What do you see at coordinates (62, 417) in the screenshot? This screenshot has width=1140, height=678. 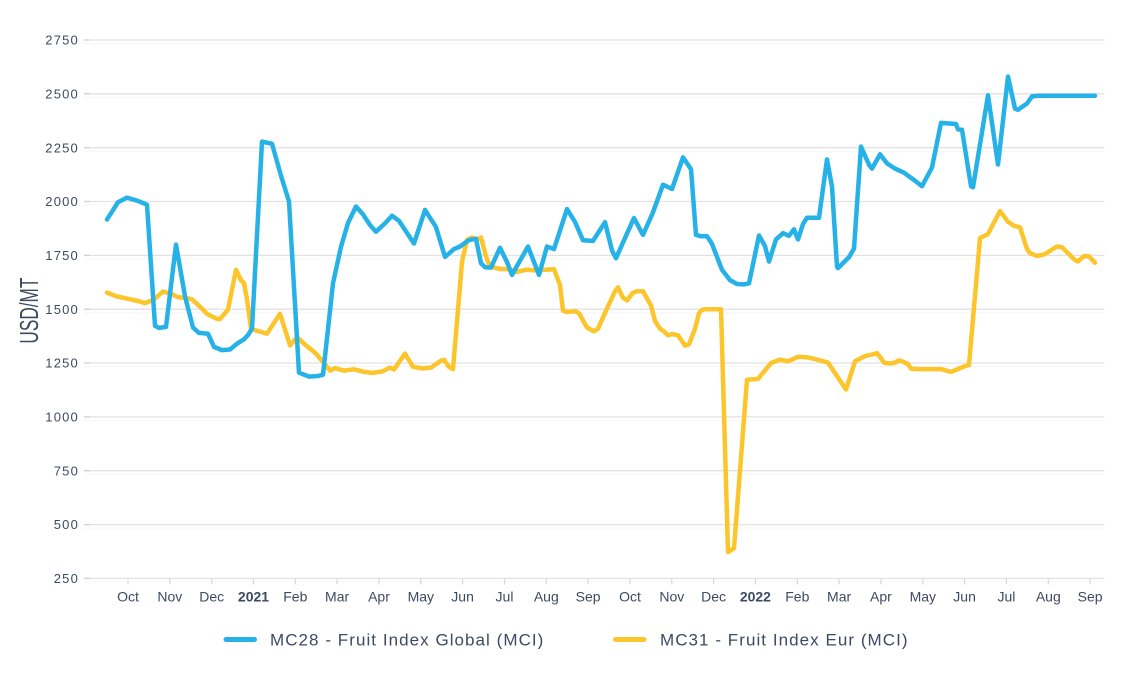 I see `svg-text: 1000` at bounding box center [62, 417].